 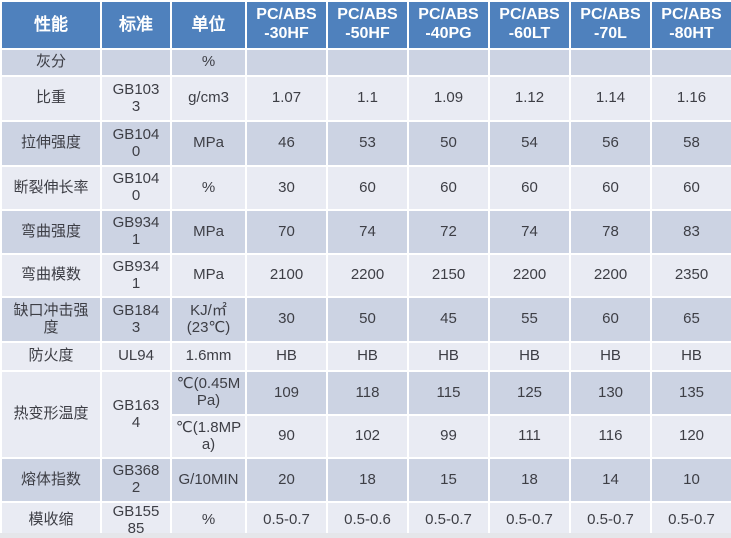 I want to click on cell-value: 46, so click(x=286, y=143).